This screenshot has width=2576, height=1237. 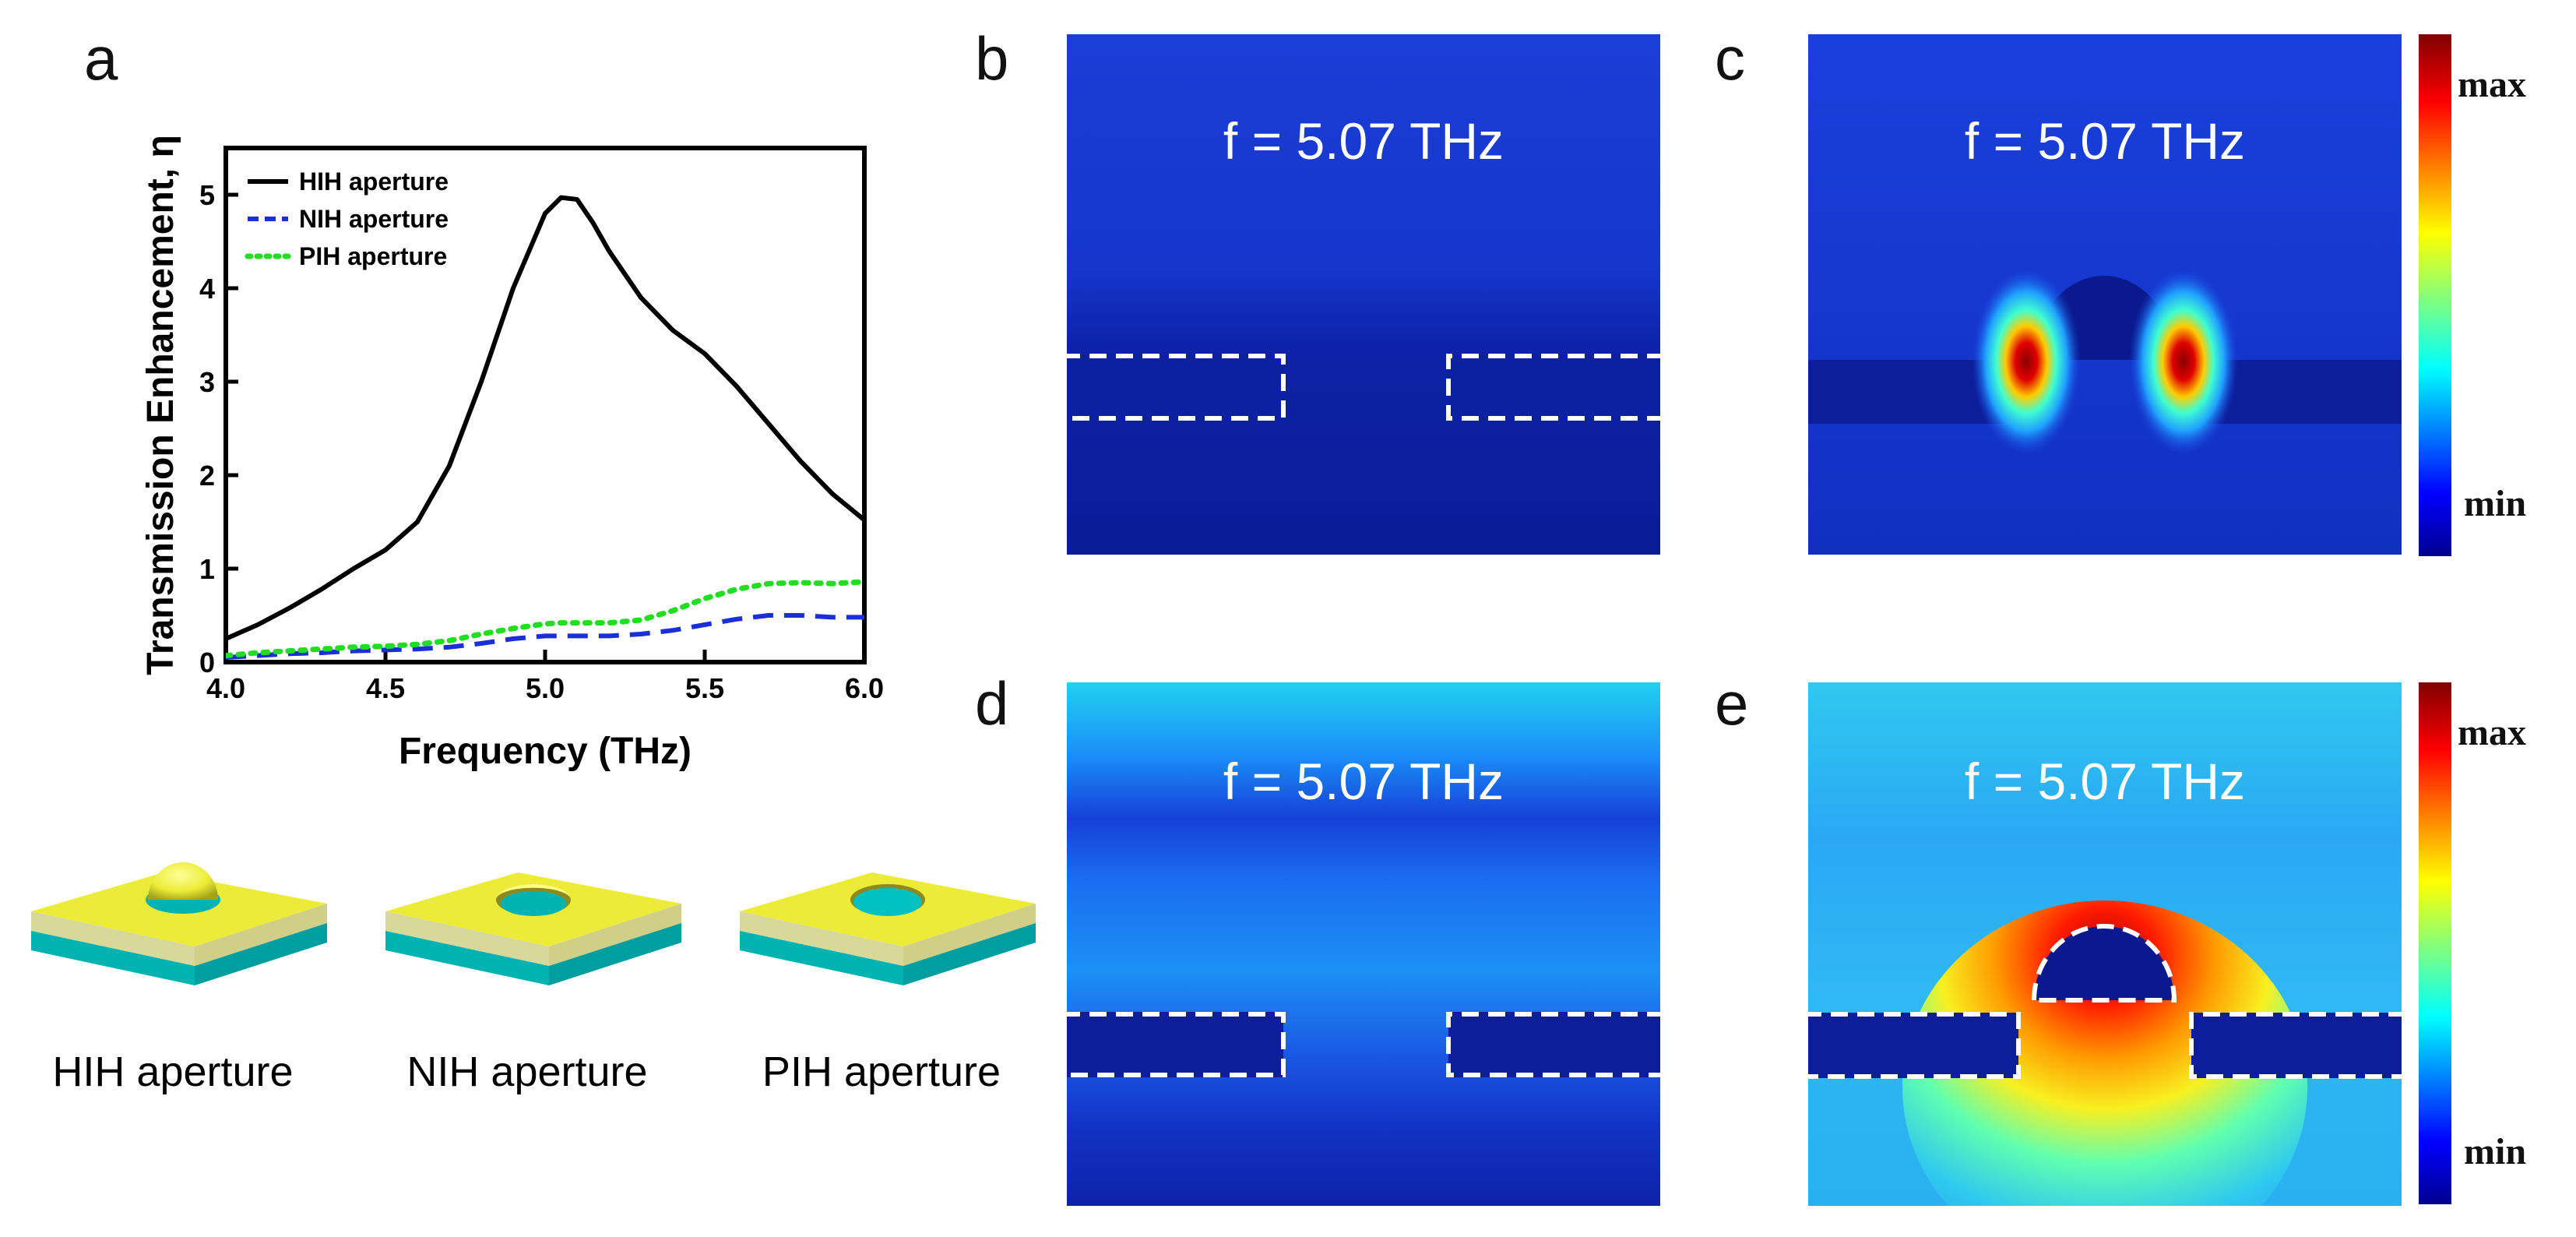 I want to click on axis-ticks: 4.0 4.5 5.0 5.5 6.0 0 1 2 3 4 5, so click(x=541, y=441).